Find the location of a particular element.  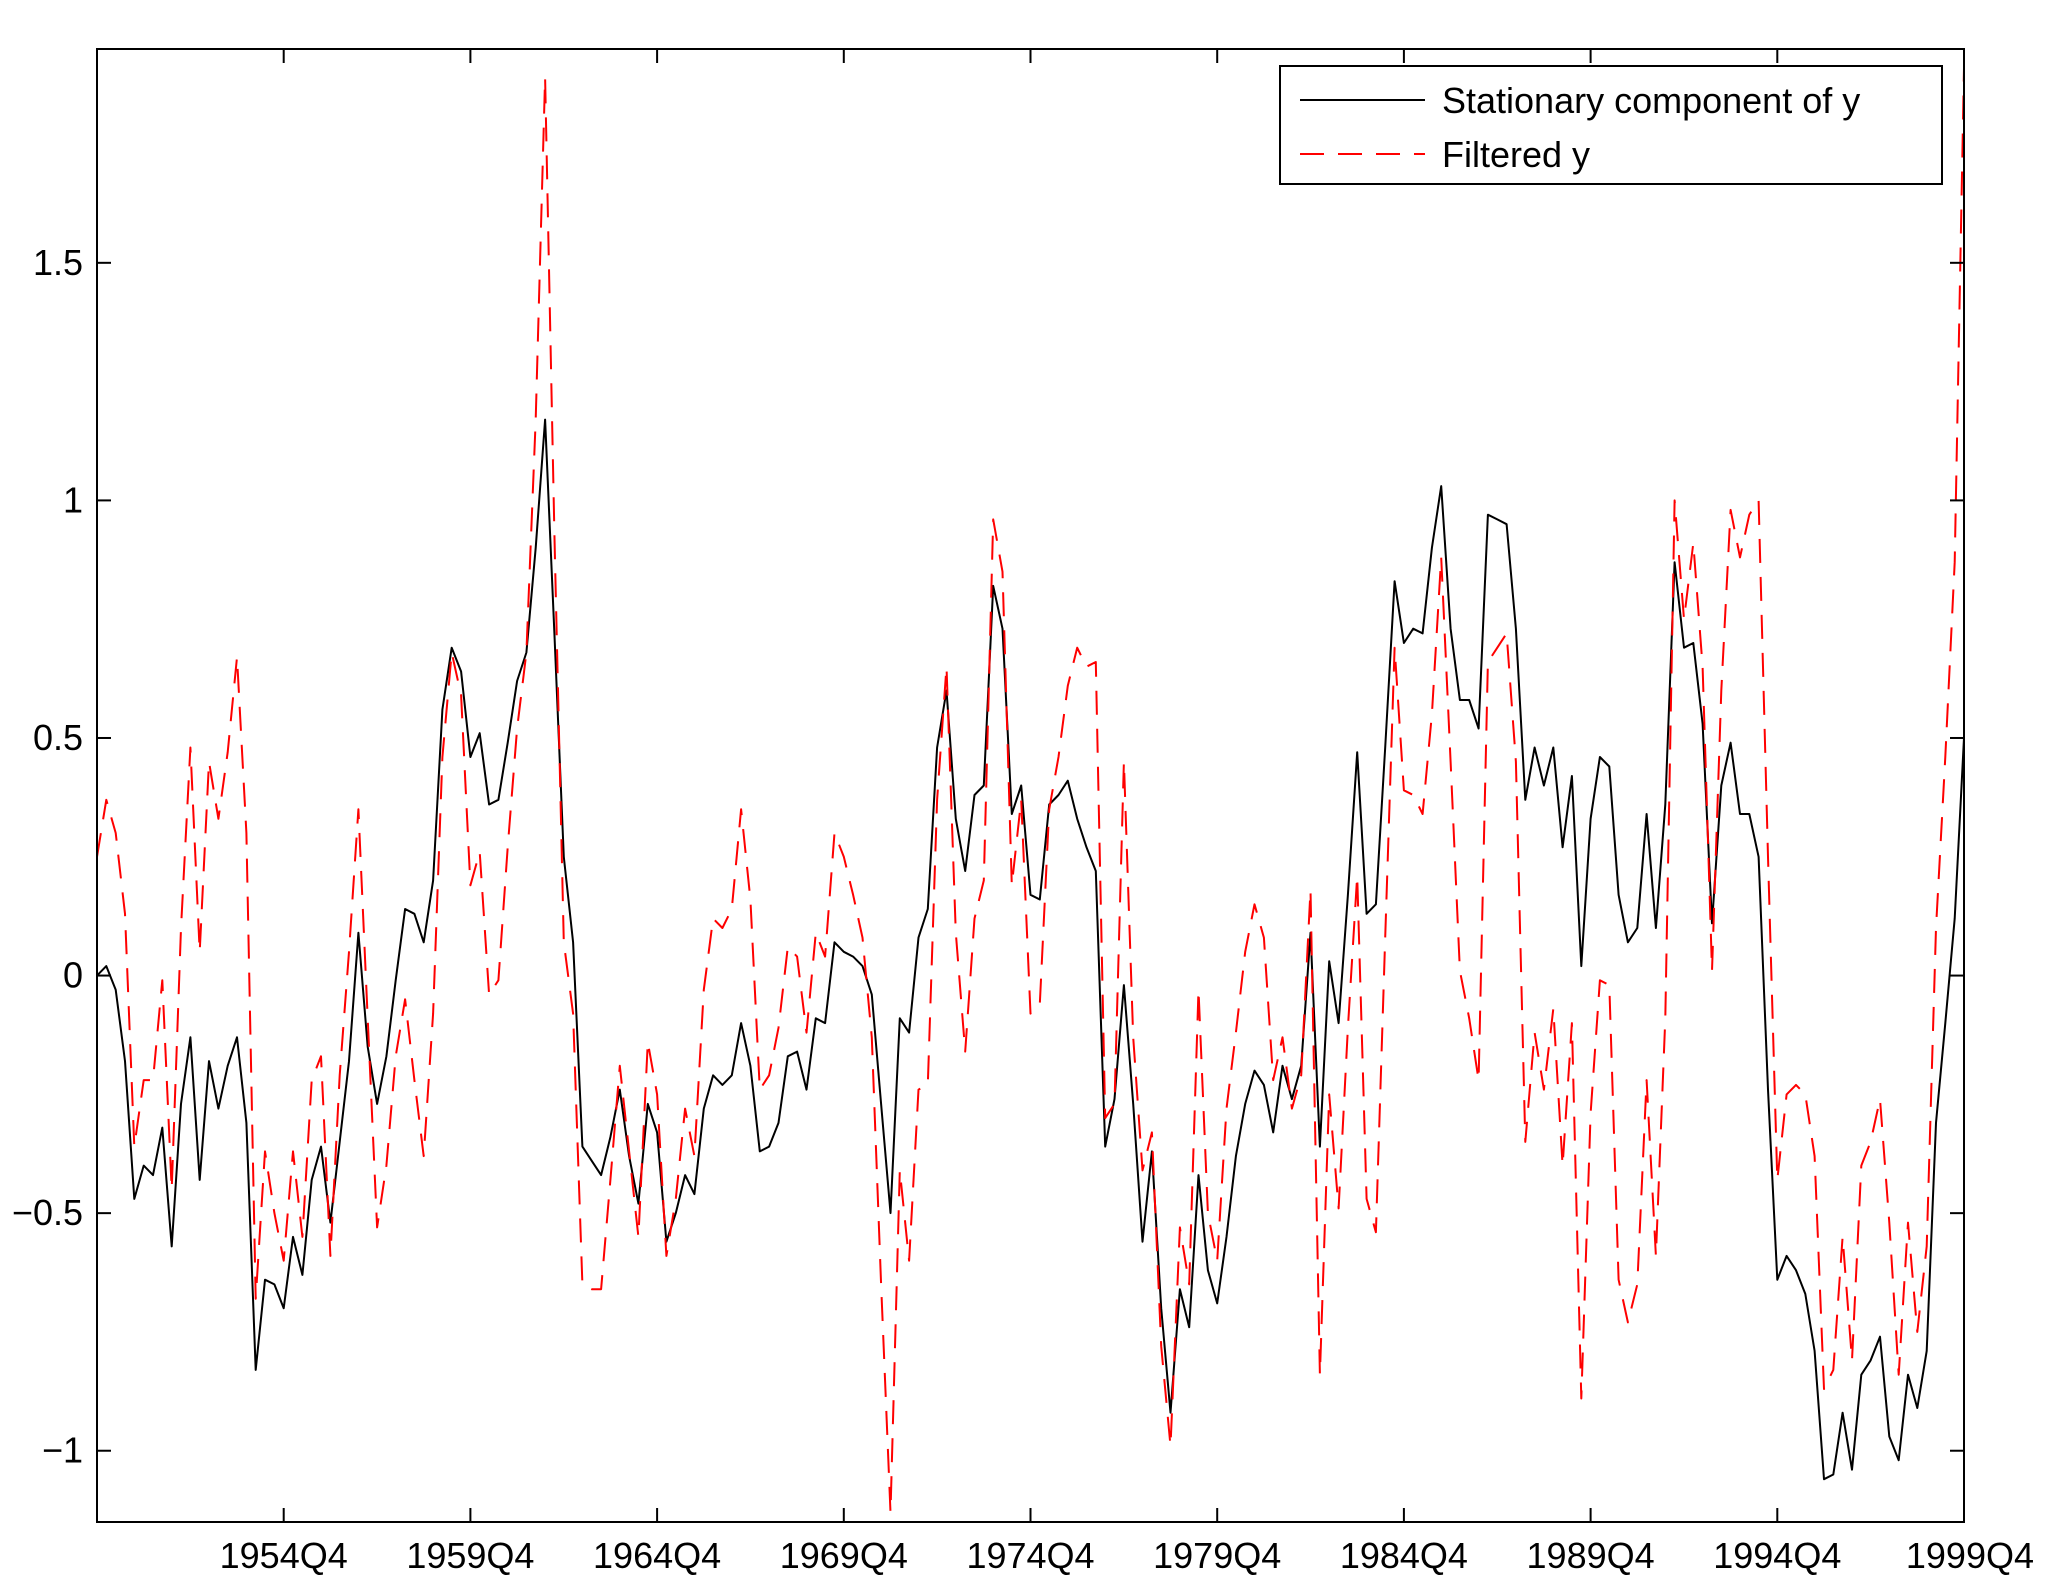

x-tick-label-5: 1979Q4 is located at coordinates (1217, 1555).